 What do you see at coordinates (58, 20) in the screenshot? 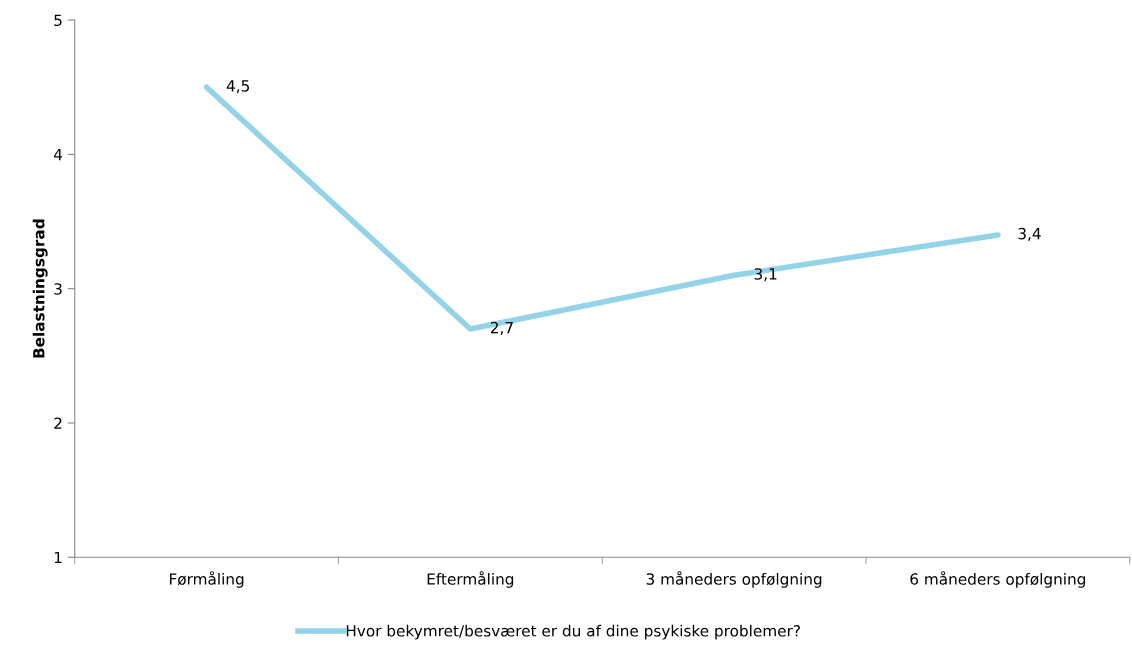
I see `y-tick-label: 5` at bounding box center [58, 20].